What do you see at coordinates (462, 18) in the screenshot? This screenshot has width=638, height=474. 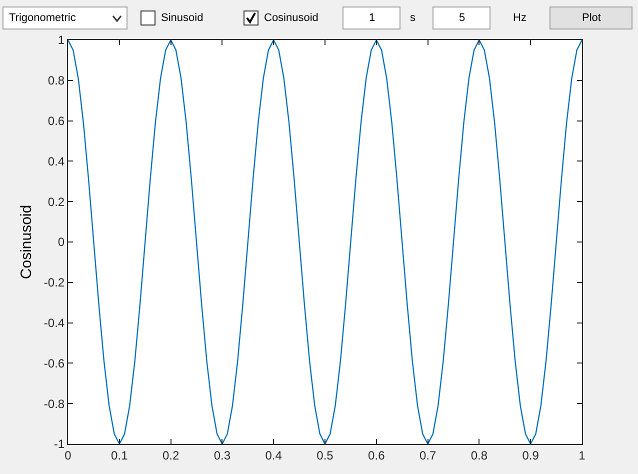 I see `text: 5` at bounding box center [462, 18].